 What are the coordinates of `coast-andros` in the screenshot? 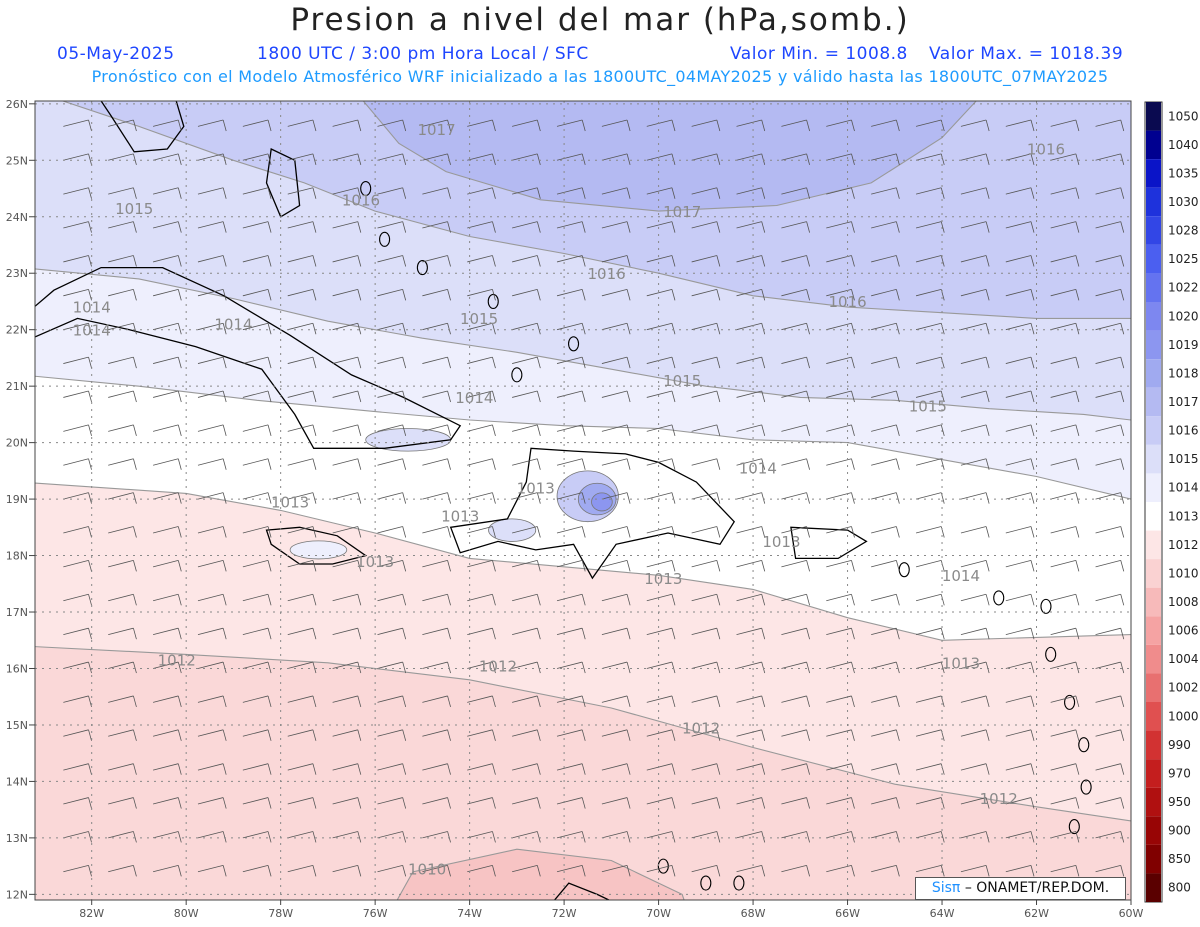 It's located at (283, 183).